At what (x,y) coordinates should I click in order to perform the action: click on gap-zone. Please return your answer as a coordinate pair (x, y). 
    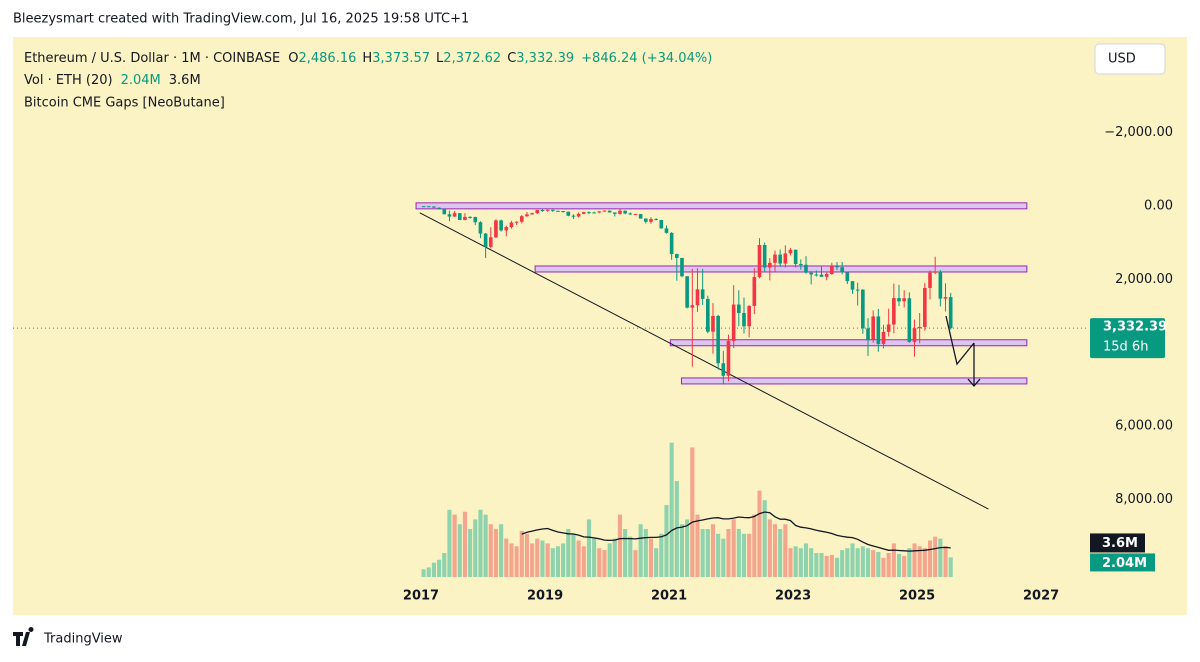
    Looking at the image, I should click on (721, 206).